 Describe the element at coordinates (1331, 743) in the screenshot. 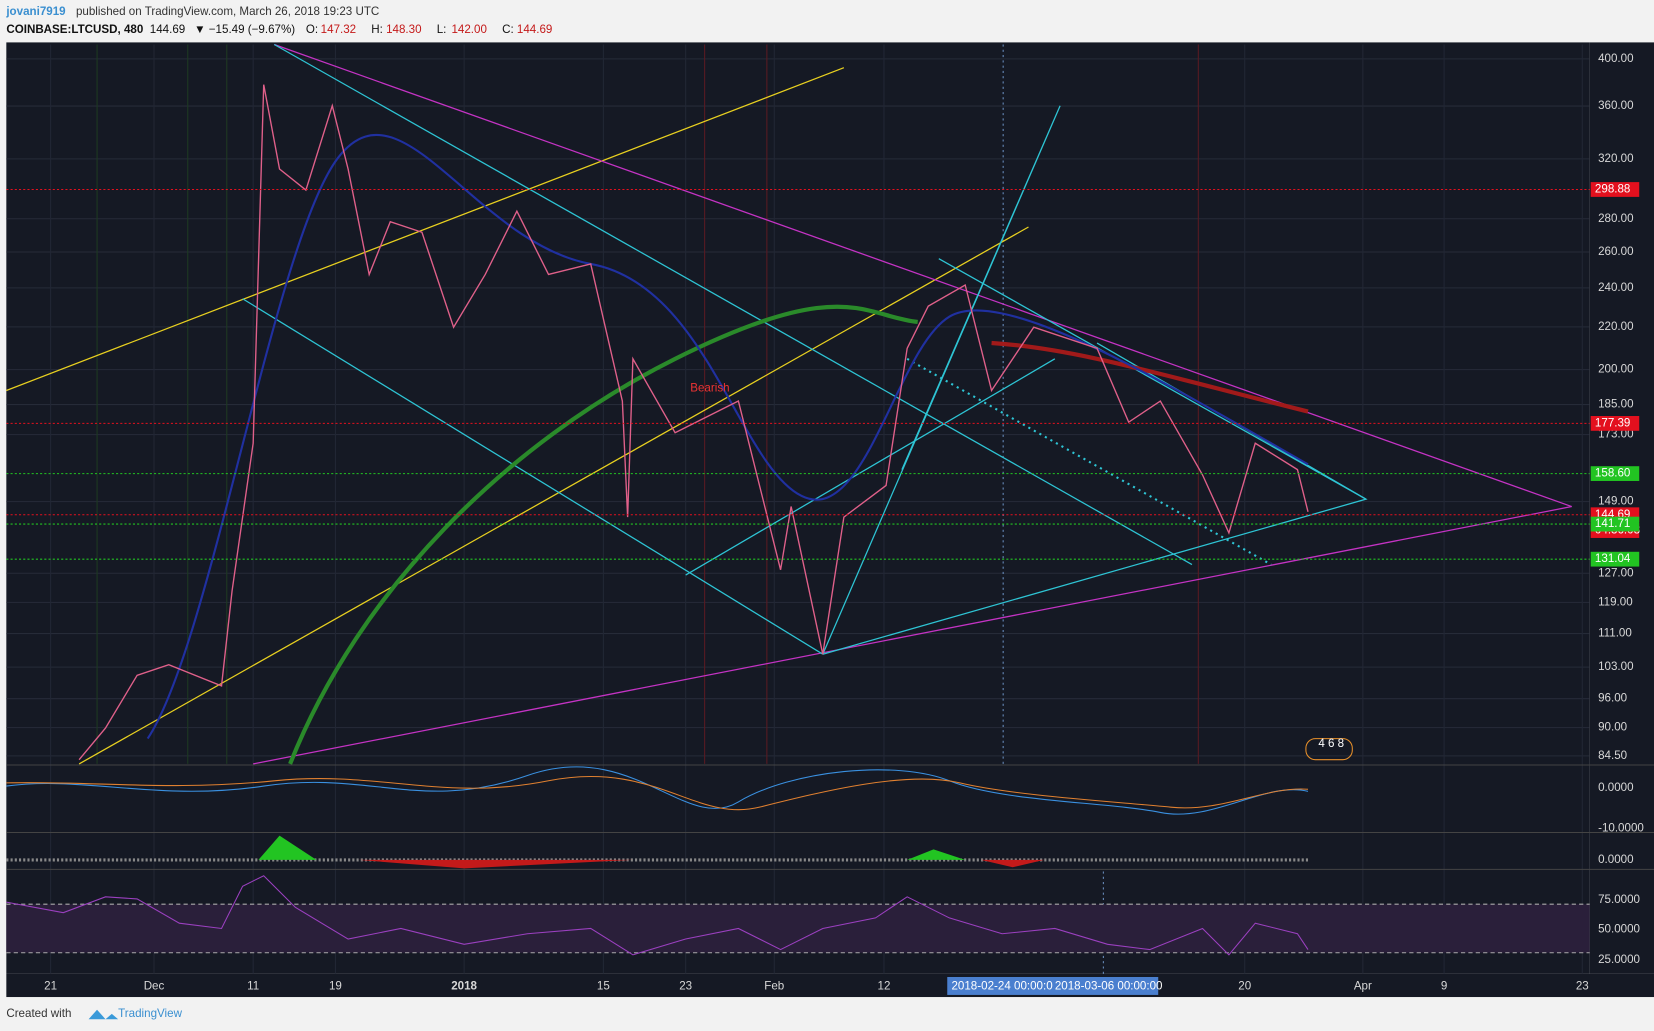

I see `badge-label: 4 6 8` at that location.